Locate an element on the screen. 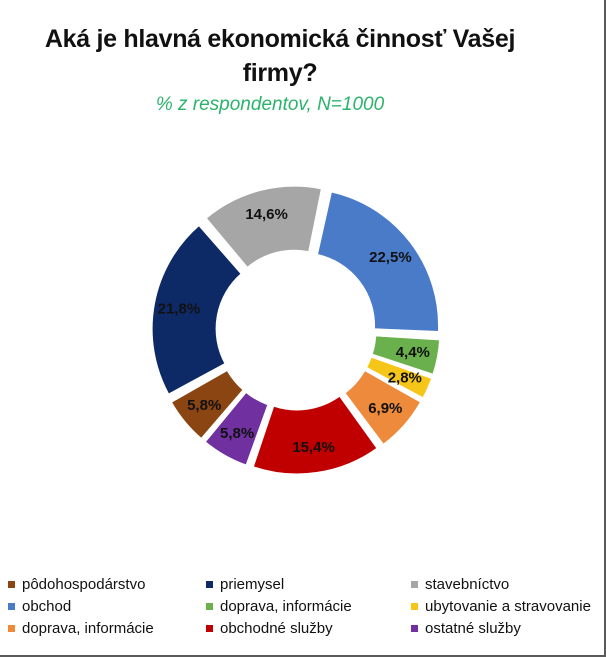  frame-border-bottom is located at coordinates (303, 656).